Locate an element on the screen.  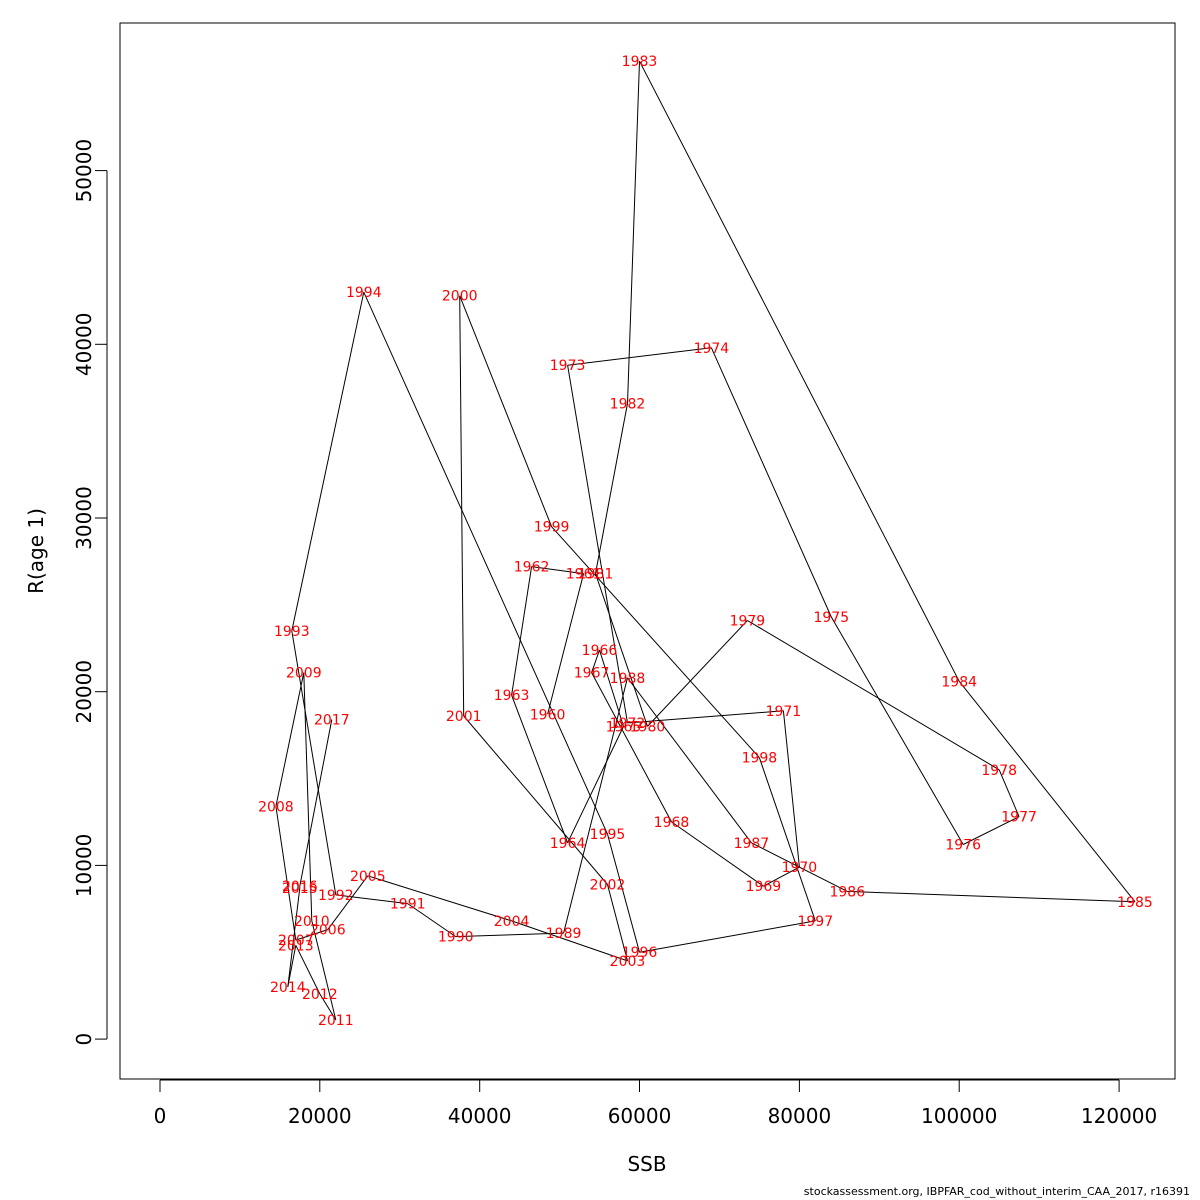
year-label-1986: 1986 is located at coordinates (847, 892).